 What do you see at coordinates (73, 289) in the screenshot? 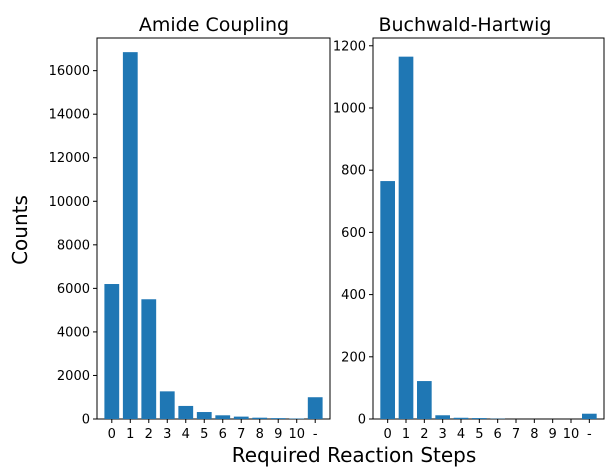
I see `y-tick-label: 6000` at bounding box center [73, 289].